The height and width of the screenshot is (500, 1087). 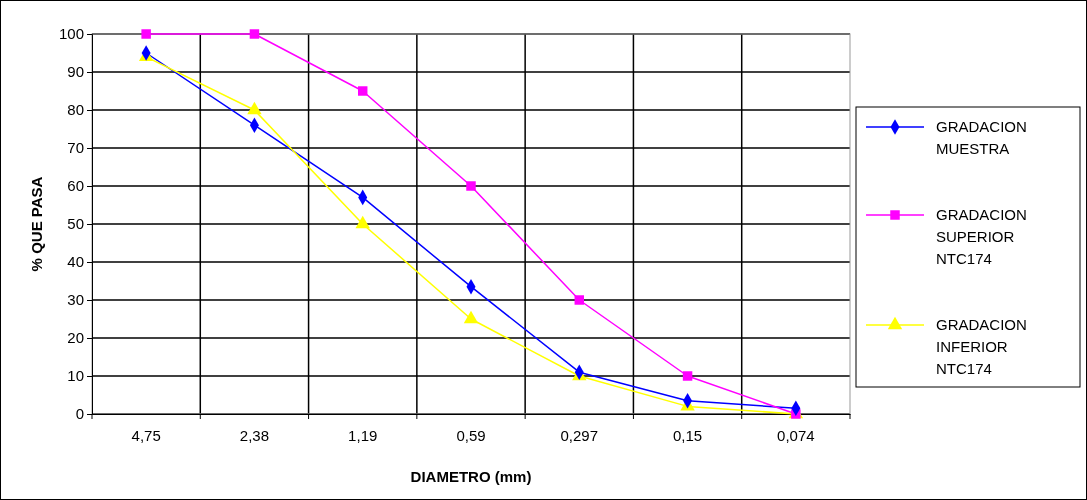 I want to click on x-tick-label: 0,15, so click(x=687, y=435).